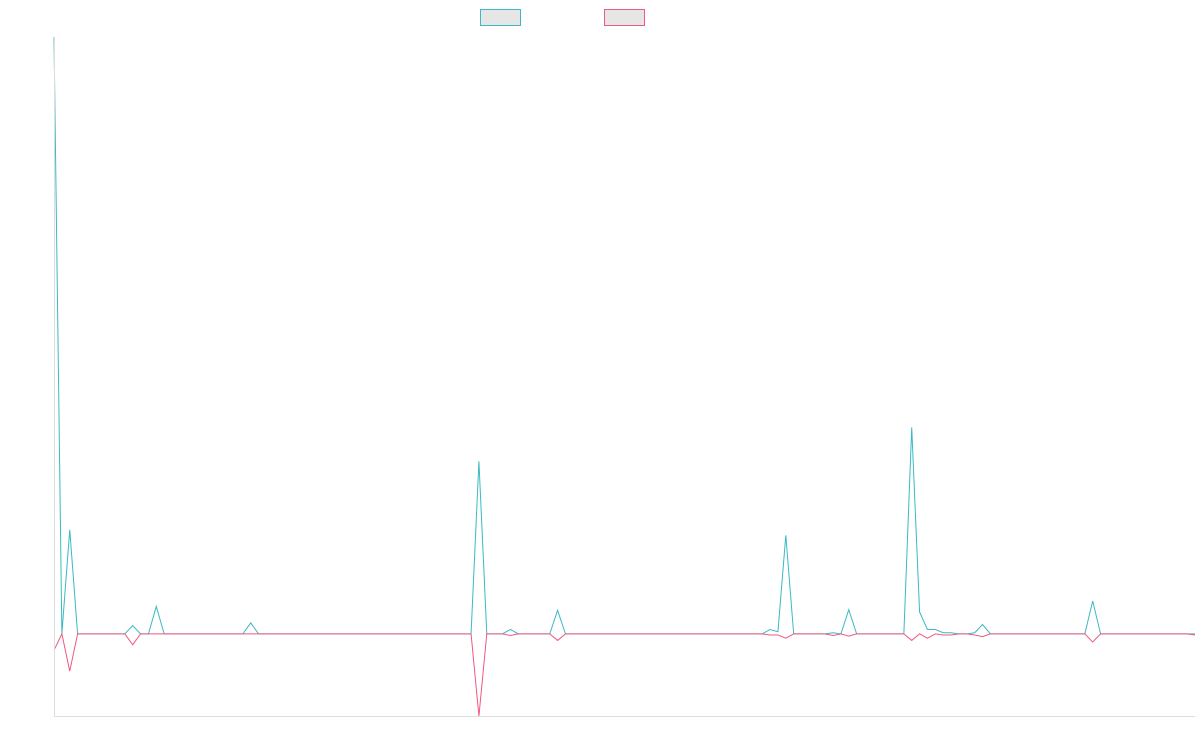 The height and width of the screenshot is (750, 1200). What do you see at coordinates (562, 17) in the screenshot?
I see `legend` at bounding box center [562, 17].